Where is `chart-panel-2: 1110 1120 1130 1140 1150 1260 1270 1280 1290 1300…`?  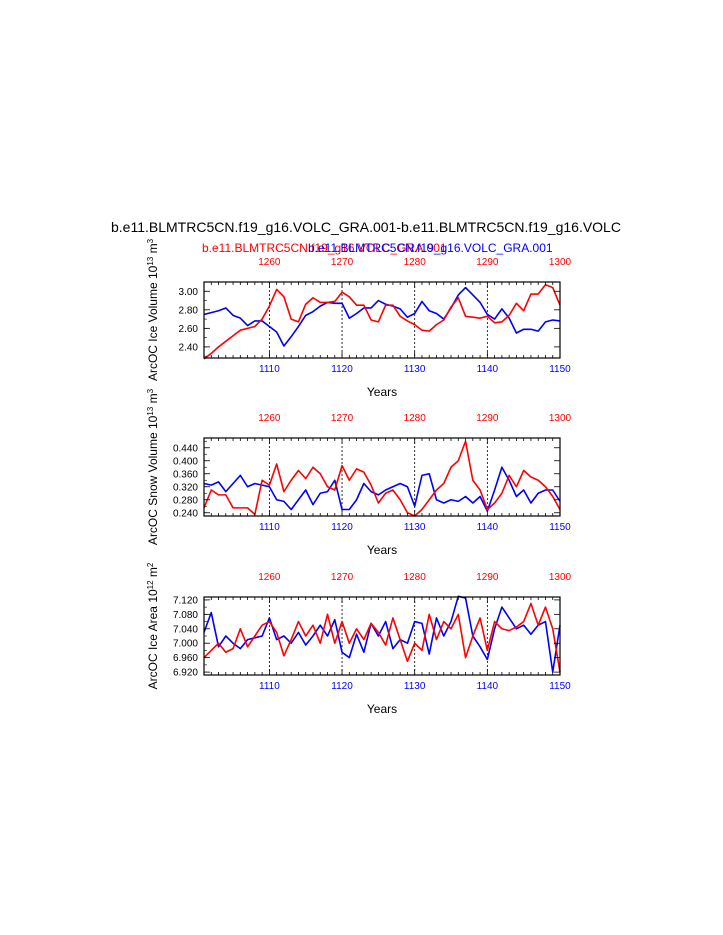 chart-panel-2: 1110 1120 1130 1140 1150 1260 1270 1280 1290 1300… is located at coordinates (359, 472).